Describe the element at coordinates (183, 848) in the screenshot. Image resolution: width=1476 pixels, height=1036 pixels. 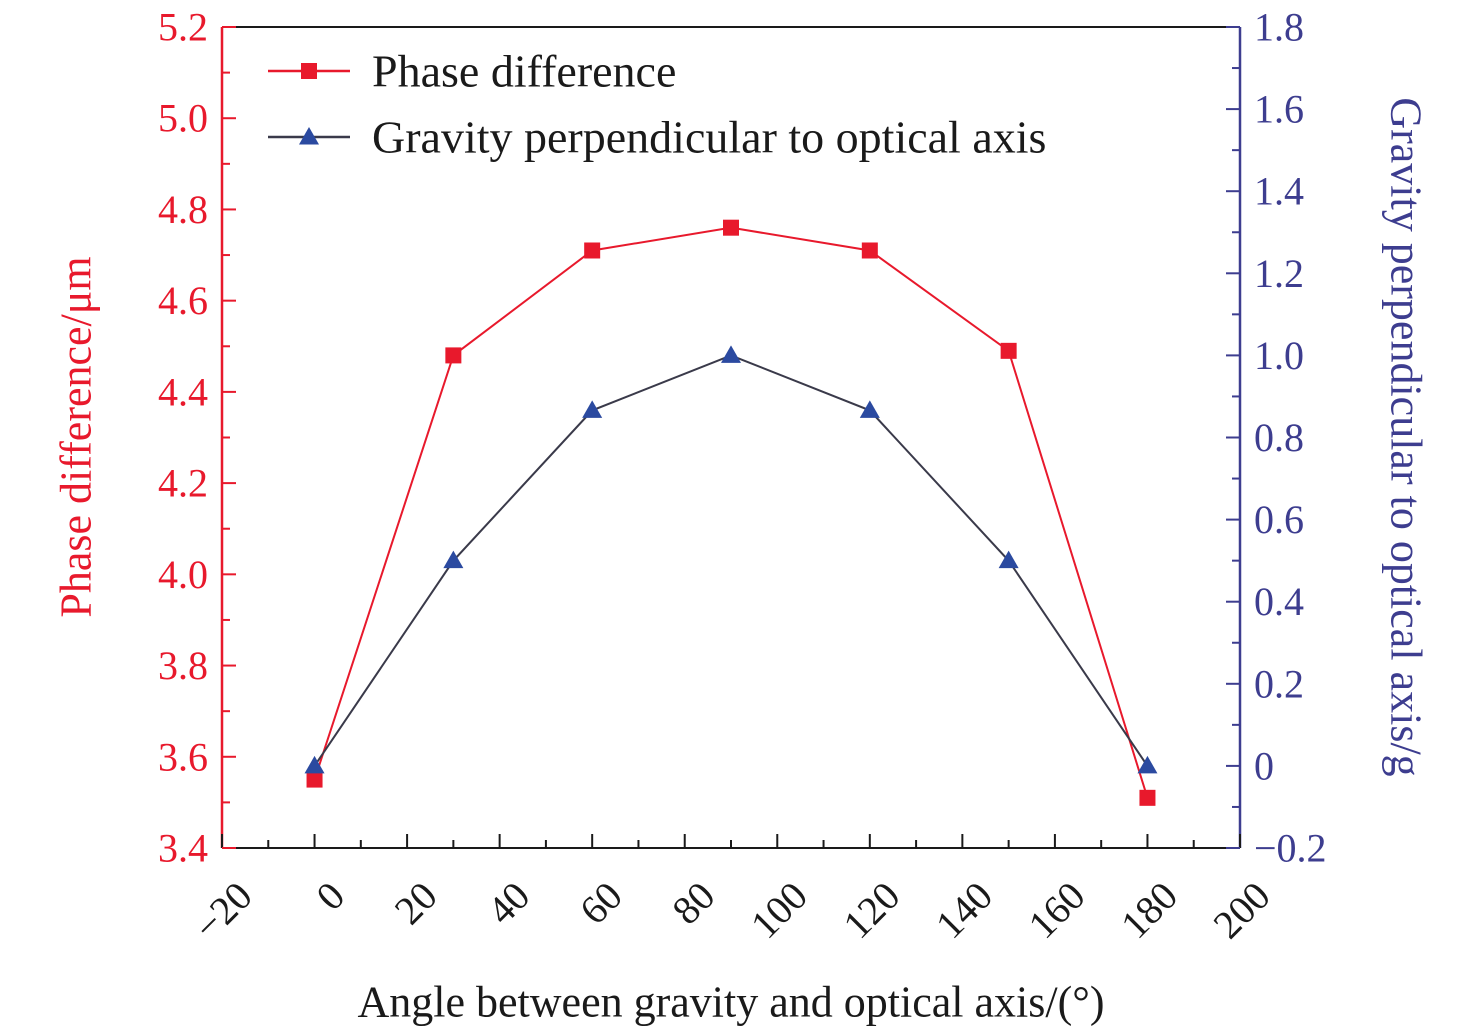
I see `left-y-tick-label: 3.4` at that location.